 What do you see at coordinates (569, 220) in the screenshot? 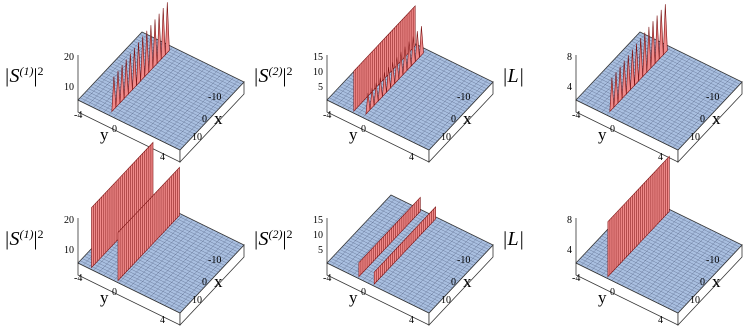
I see `z-tick-label: 8` at bounding box center [569, 220].